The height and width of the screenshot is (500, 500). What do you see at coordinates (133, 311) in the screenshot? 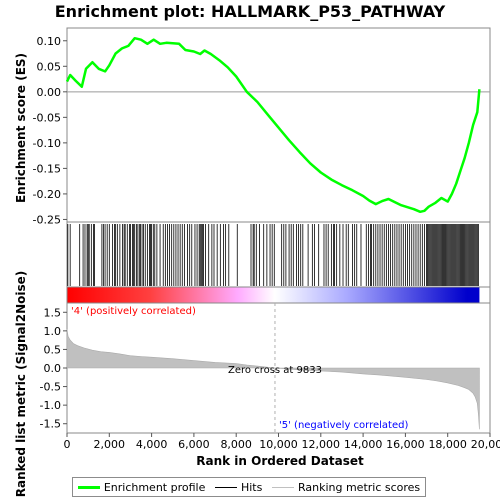
I see `positive-annotation: '4' (positively correlated)` at bounding box center [133, 311].